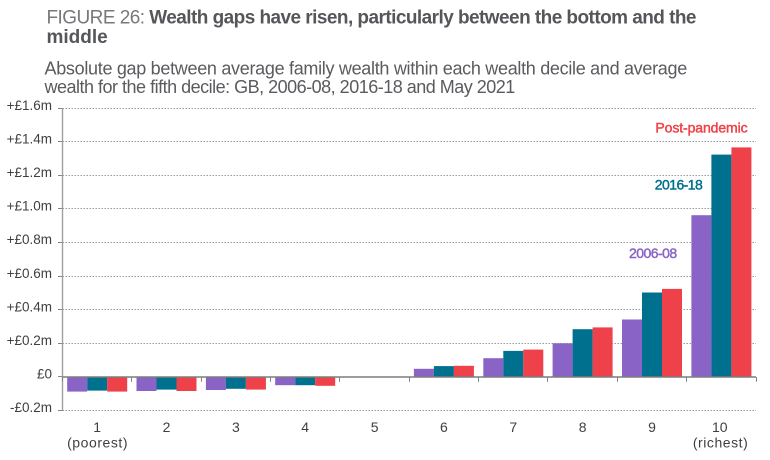  Describe the element at coordinates (653, 253) in the screenshot. I see `svg-text: 2006-08` at that location.